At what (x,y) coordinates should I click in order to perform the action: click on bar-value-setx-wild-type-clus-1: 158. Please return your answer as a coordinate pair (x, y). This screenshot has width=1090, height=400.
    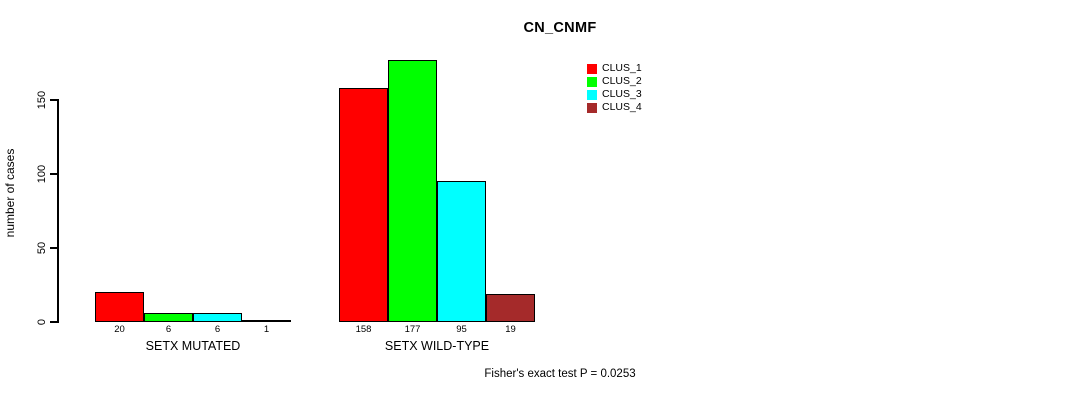
    Looking at the image, I should click on (363, 329).